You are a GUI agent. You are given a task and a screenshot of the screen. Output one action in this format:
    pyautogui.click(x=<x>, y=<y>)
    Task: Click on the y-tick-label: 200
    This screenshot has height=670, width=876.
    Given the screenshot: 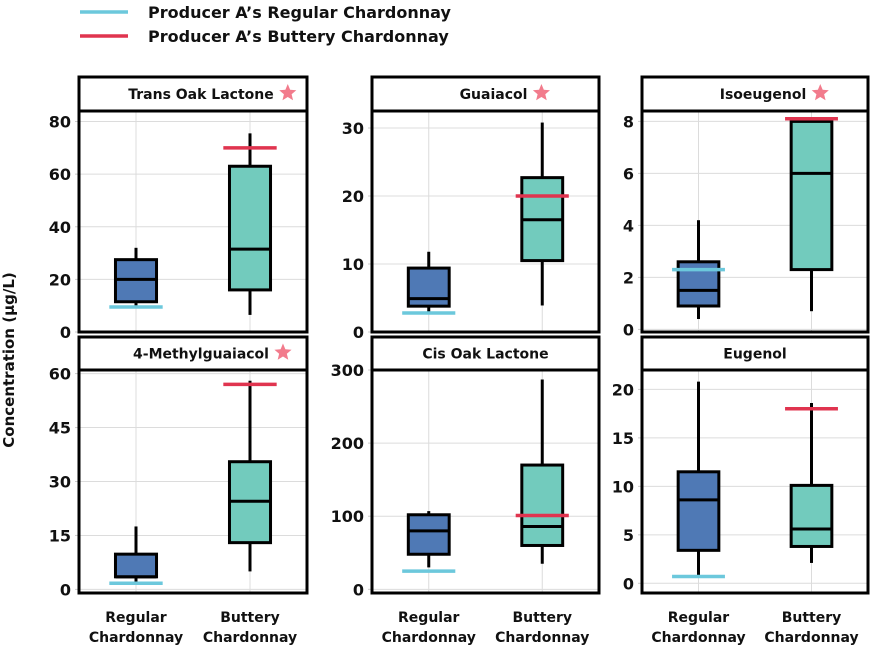 What is the action you would take?
    pyautogui.click(x=347, y=443)
    